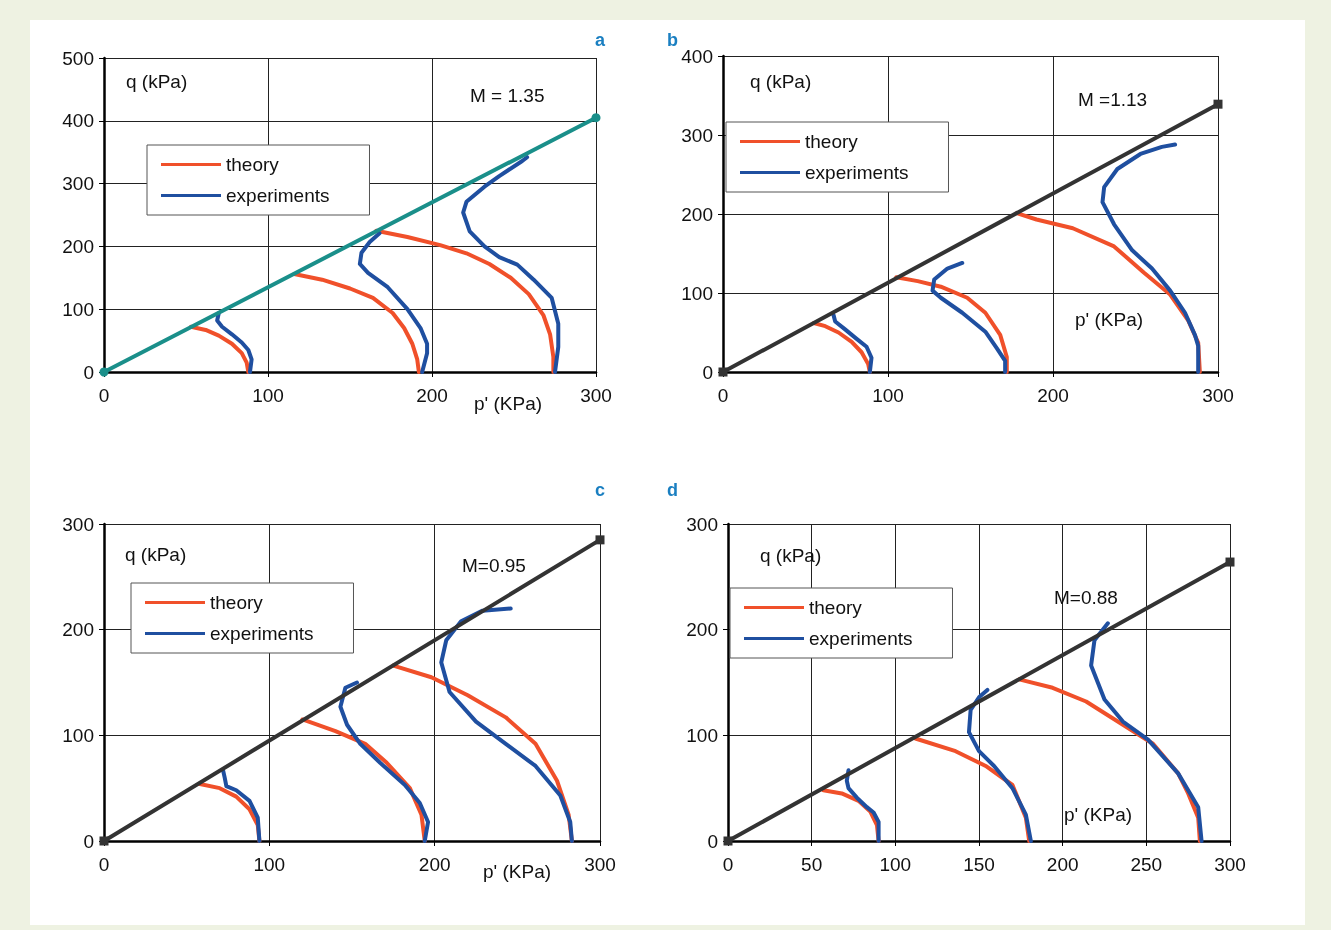  What do you see at coordinates (1146, 864) in the screenshot?
I see `x-tick-label: 250` at bounding box center [1146, 864].